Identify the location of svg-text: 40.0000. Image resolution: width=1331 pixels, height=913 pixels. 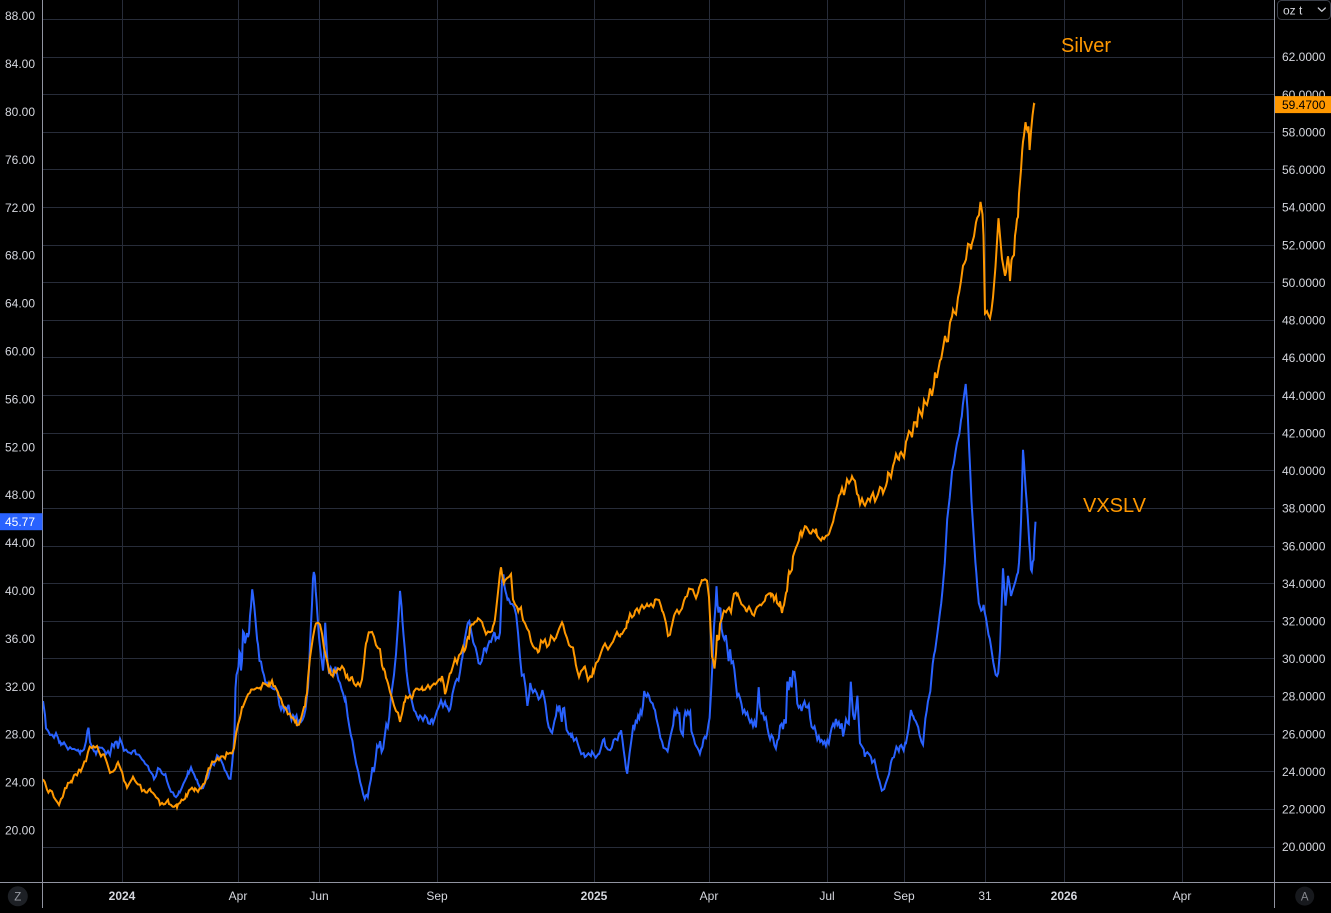
(1304, 471).